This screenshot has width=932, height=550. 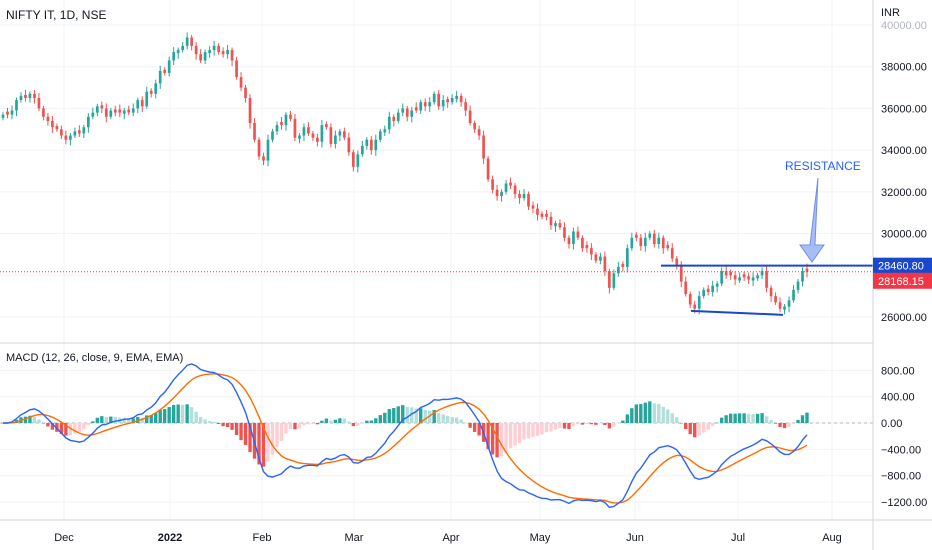 What do you see at coordinates (448, 538) in the screenshot?
I see `time-axis: Dec 2022 Feb Mar Apr May Jun Jul Aug` at bounding box center [448, 538].